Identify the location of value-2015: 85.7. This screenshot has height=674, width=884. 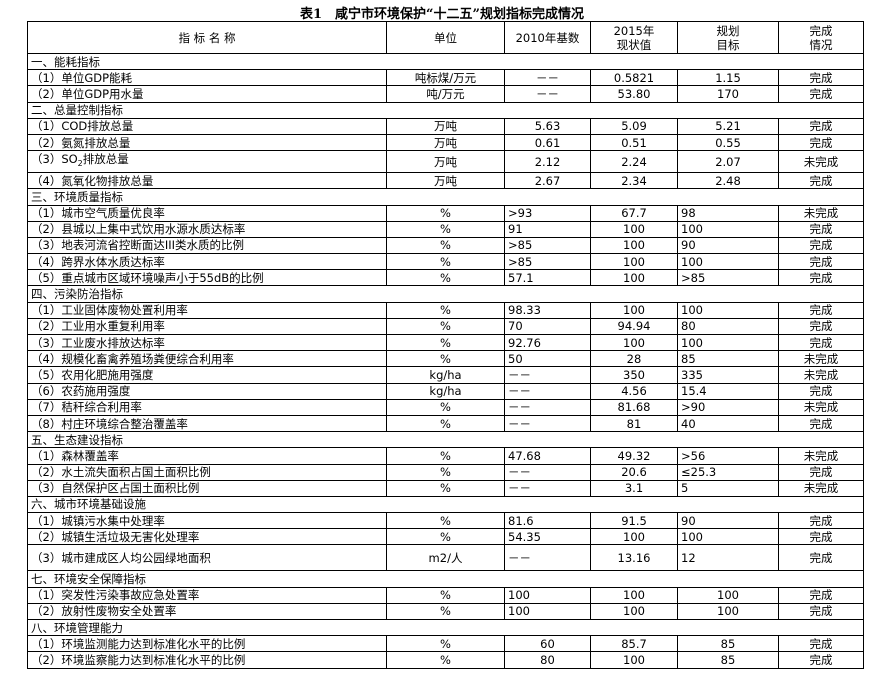
(634, 644).